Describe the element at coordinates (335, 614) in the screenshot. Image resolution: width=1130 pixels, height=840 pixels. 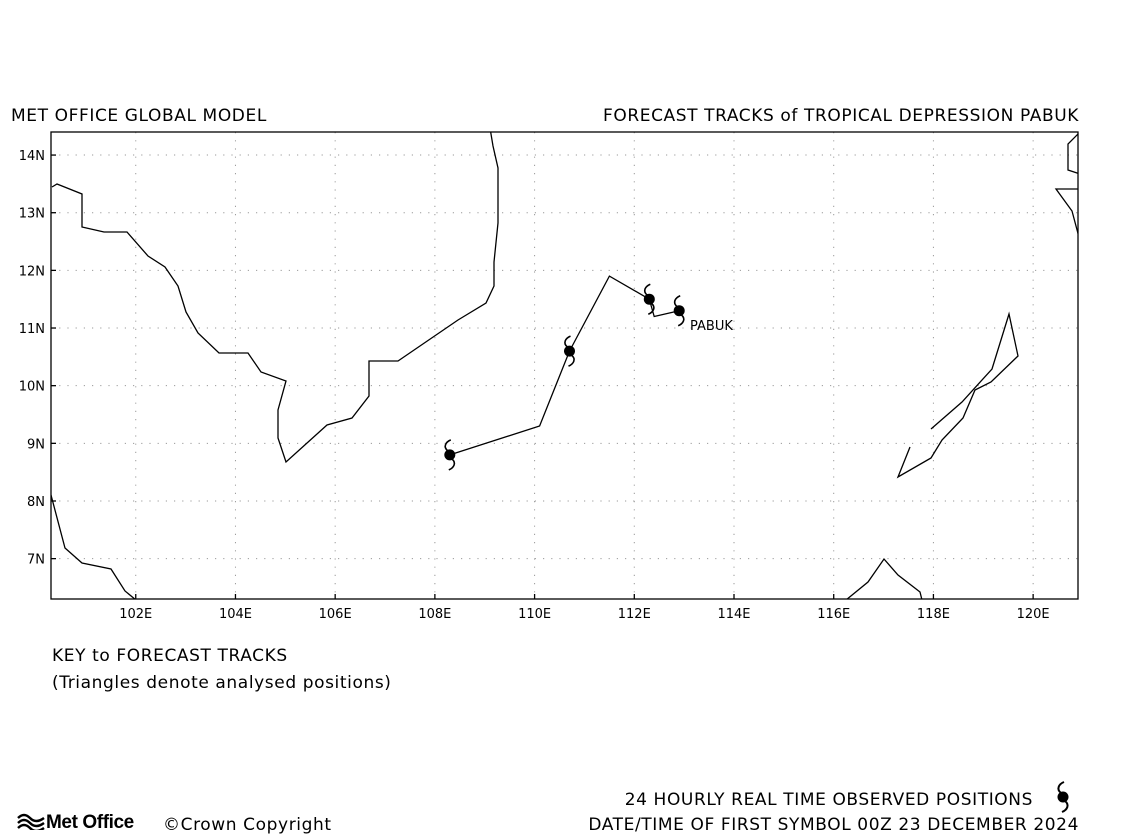
I see `lon-label: 106E` at that location.